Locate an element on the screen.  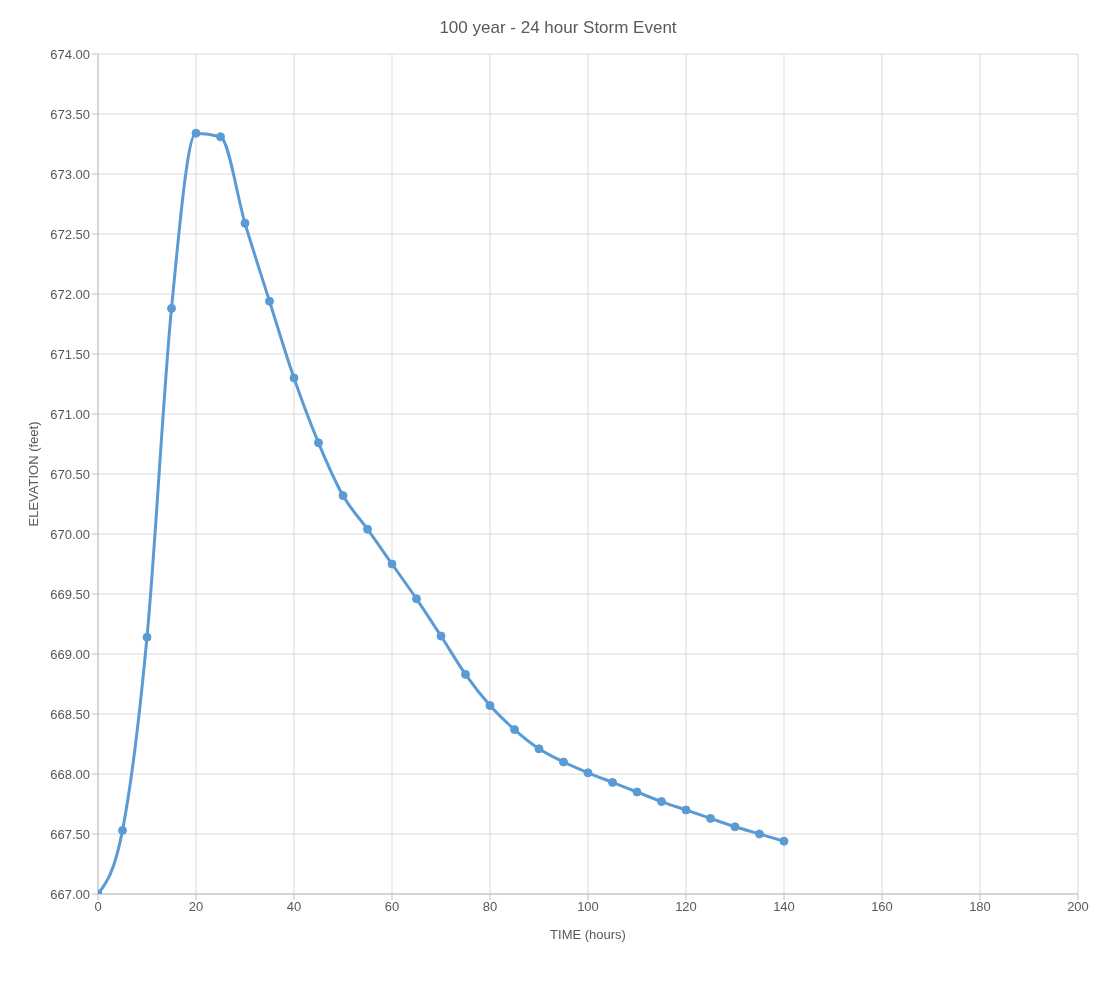
x-tick-label: 0 is located at coordinates (98, 907).